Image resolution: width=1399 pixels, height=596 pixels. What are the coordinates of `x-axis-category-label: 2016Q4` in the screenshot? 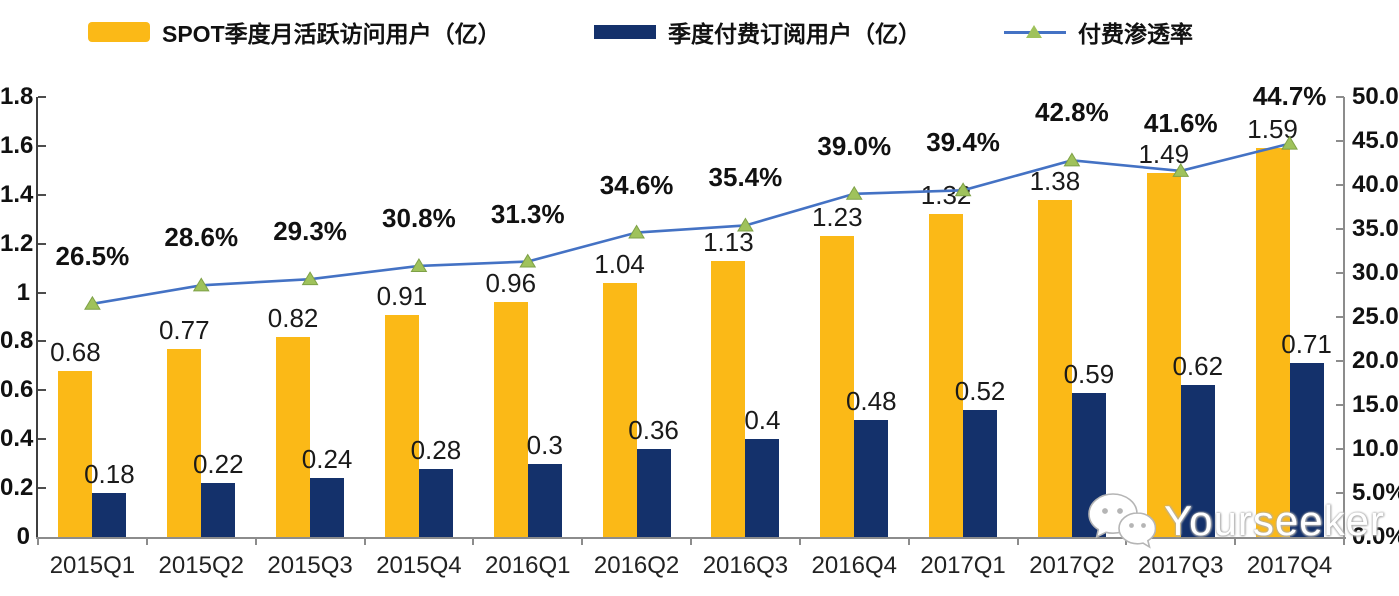 It's located at (854, 565).